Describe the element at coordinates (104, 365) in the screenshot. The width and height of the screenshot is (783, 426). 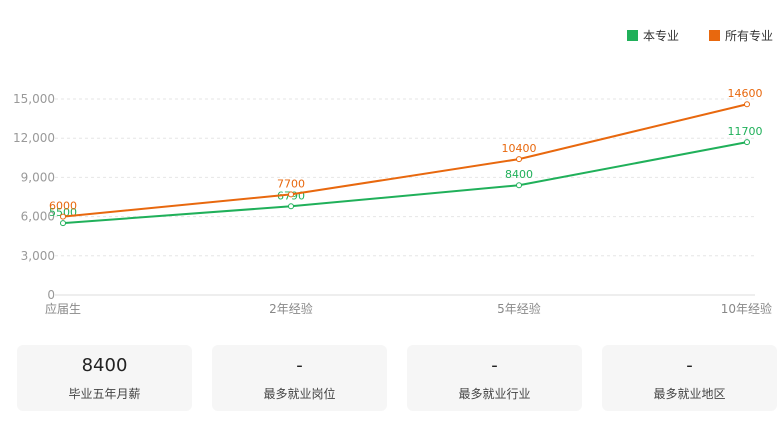
I see `stat-value: 8400` at that location.